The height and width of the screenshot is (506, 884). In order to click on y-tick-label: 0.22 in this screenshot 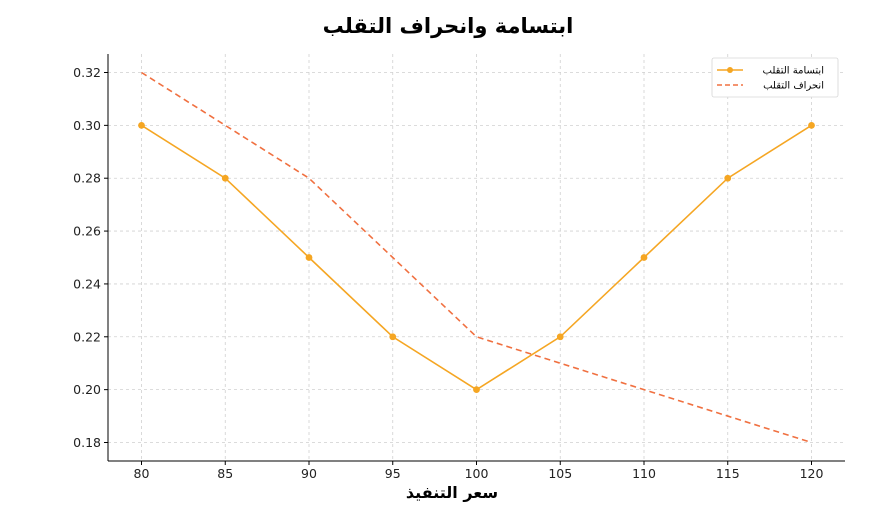, I will do `click(87, 336)`.